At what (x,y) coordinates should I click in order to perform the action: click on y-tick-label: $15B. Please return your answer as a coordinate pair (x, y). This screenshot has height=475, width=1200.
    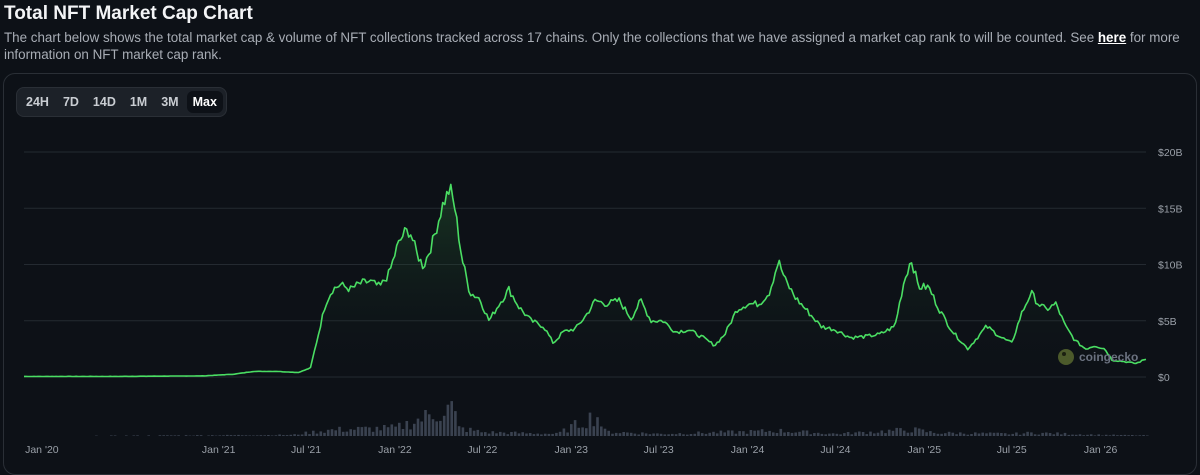
    Looking at the image, I should click on (1170, 209).